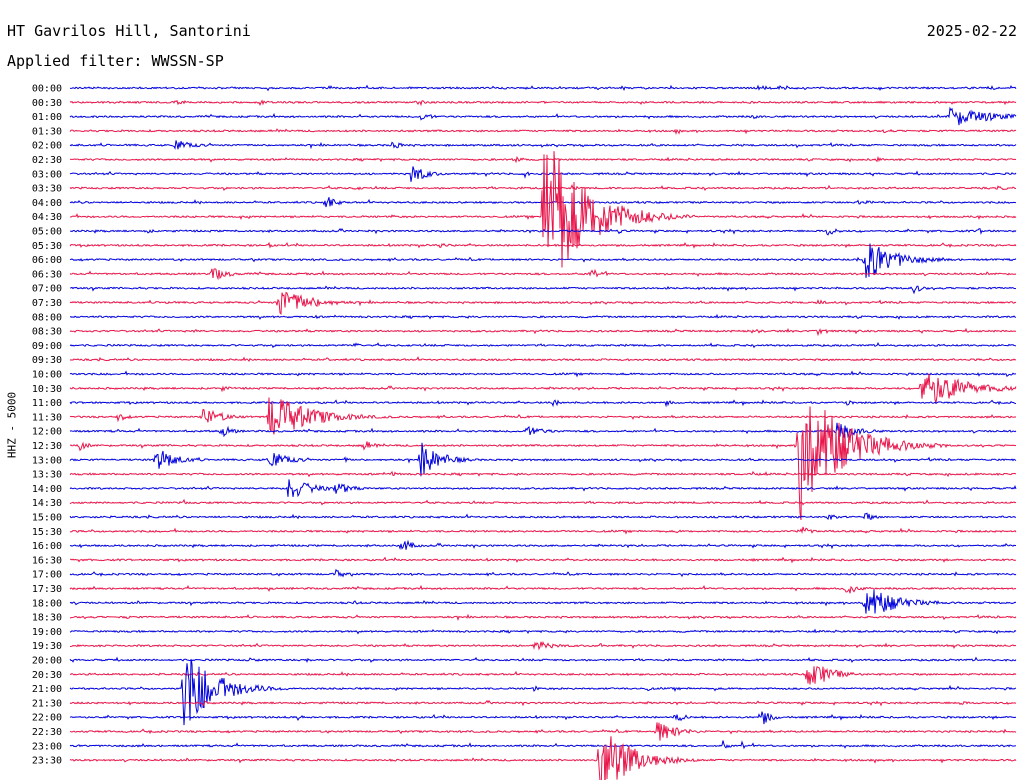 The height and width of the screenshot is (780, 1024). Describe the element at coordinates (47, 117) in the screenshot. I see `trace-time-label: 01:00` at that location.